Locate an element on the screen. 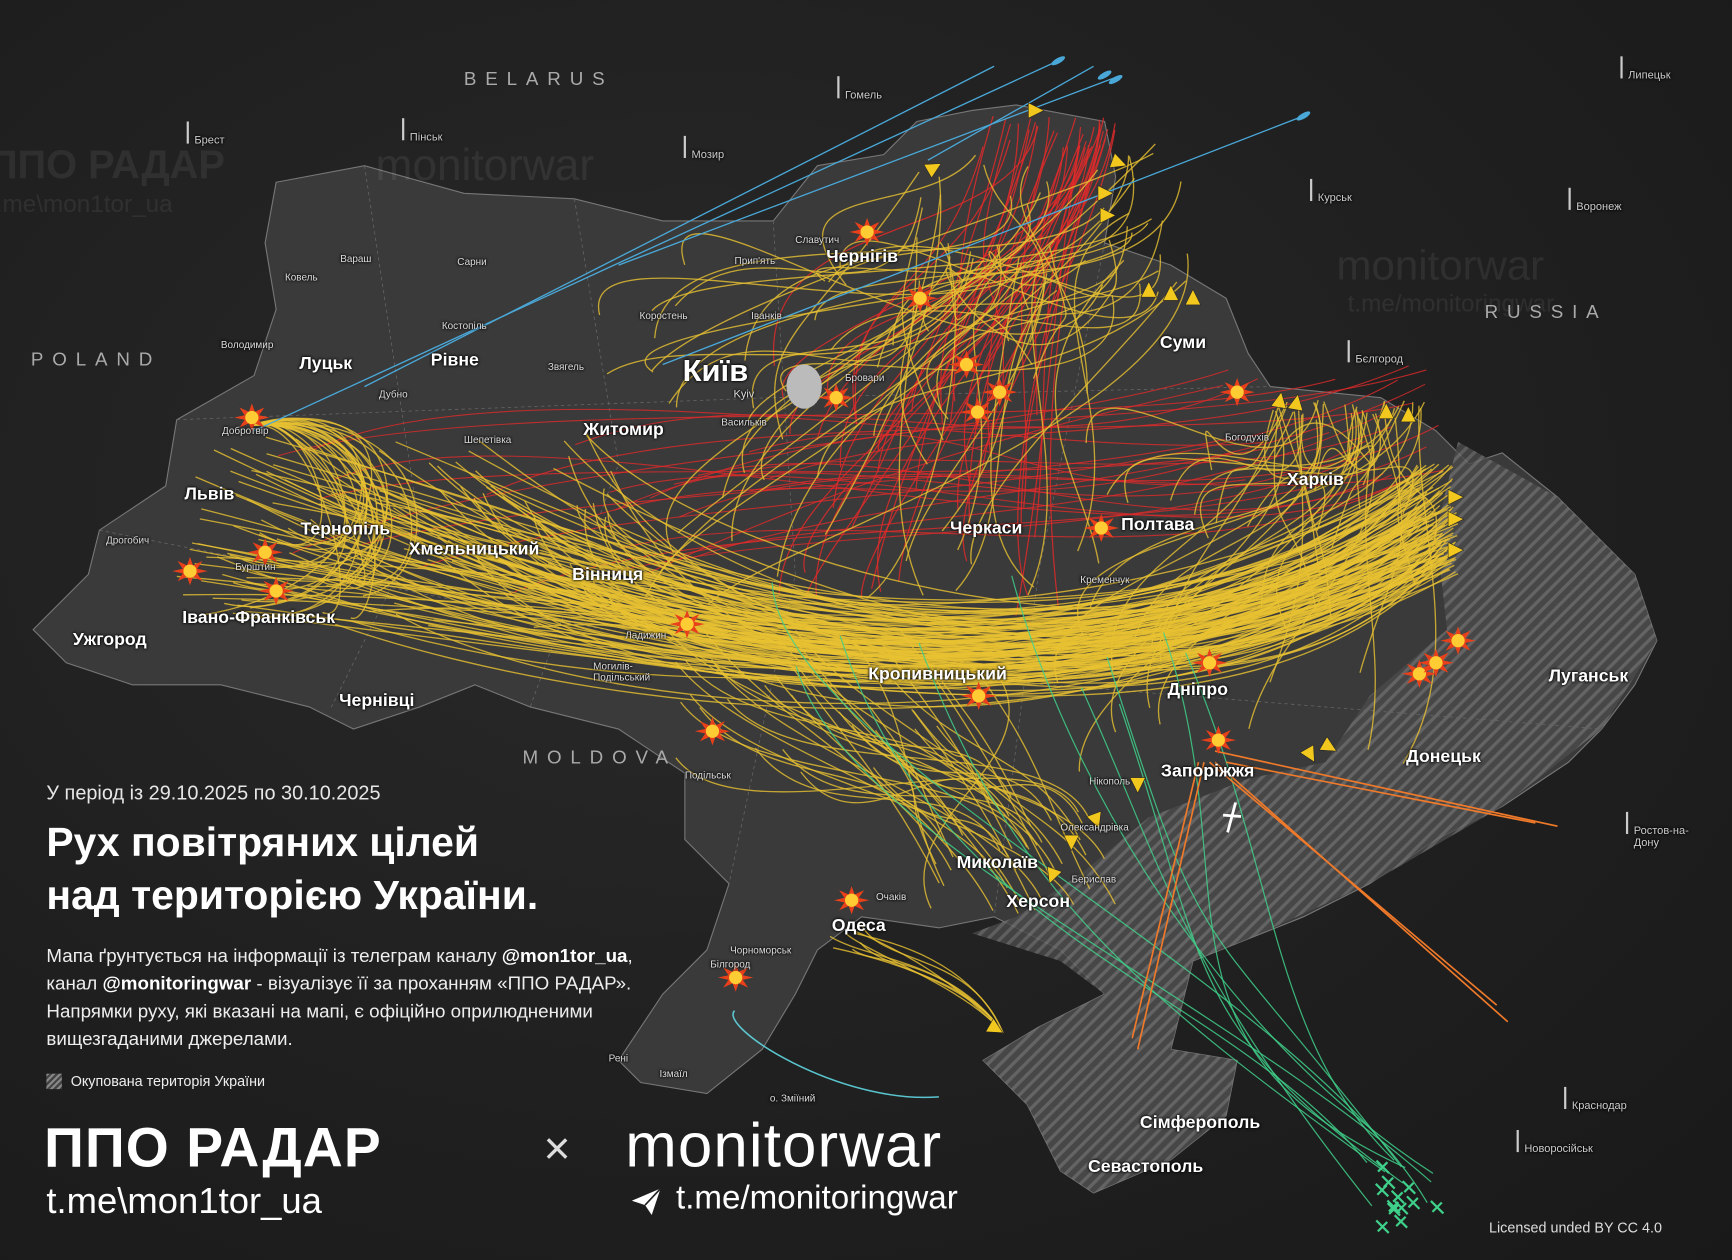 This screenshot has width=1732, height=1260. city-label: Одеса is located at coordinates (858, 926).